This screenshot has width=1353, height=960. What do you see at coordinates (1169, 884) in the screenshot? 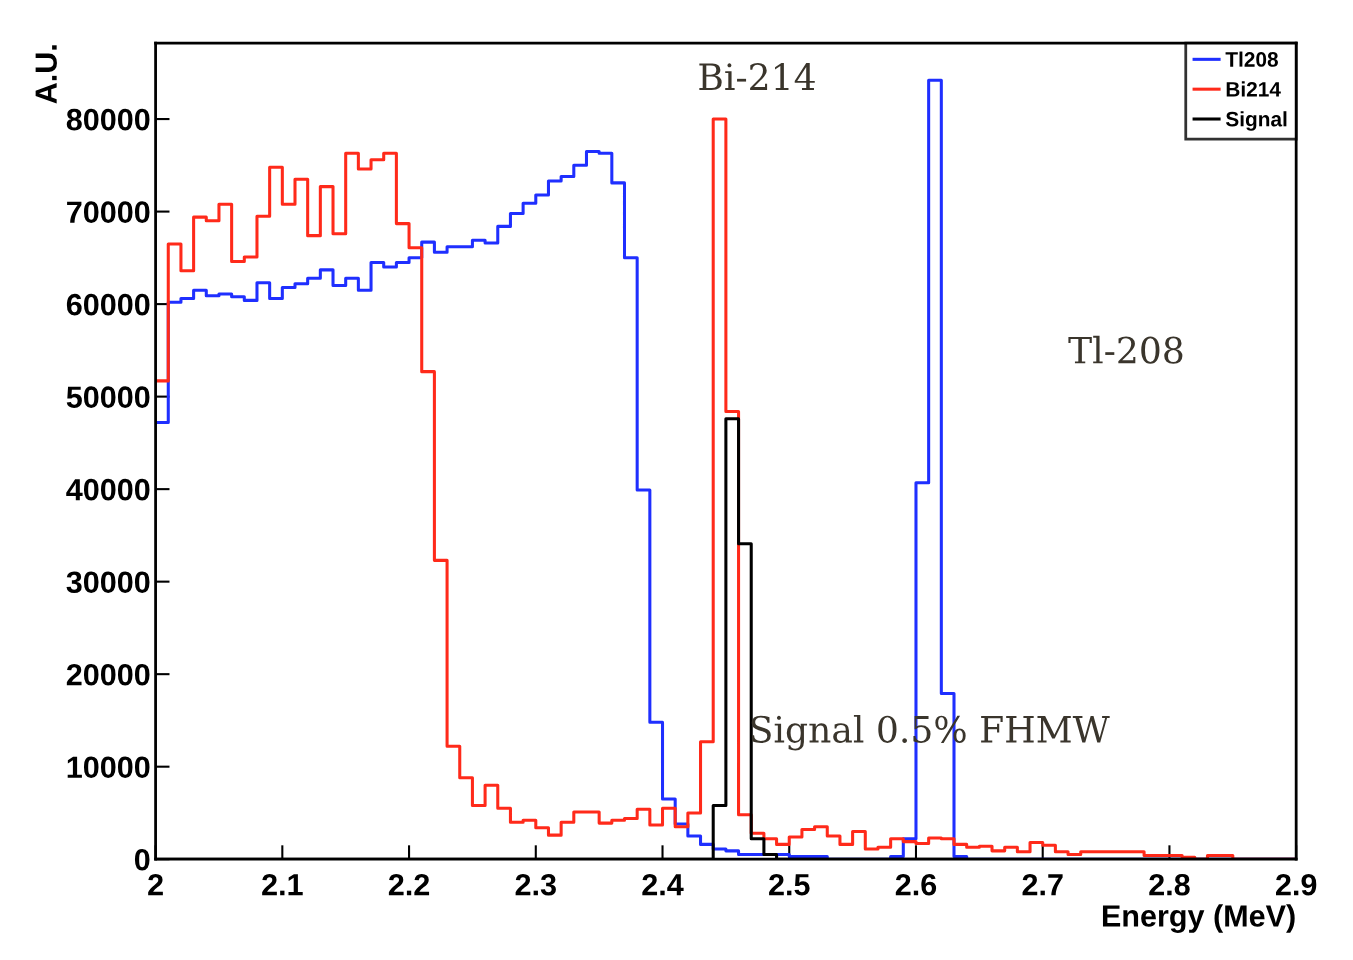
I see `x-tick-label: 2.8` at bounding box center [1169, 884].